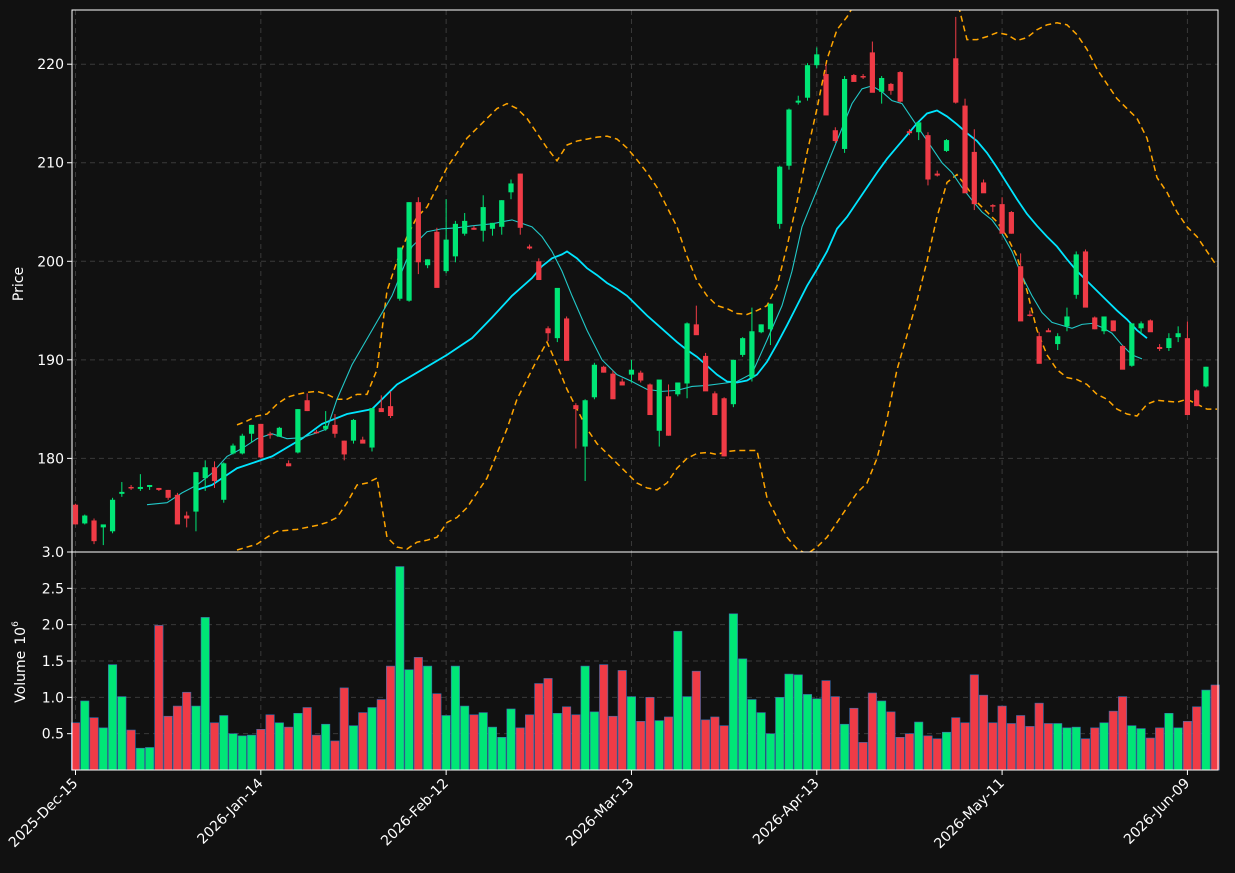  I want to click on price-tick-label: 200, so click(50, 262).